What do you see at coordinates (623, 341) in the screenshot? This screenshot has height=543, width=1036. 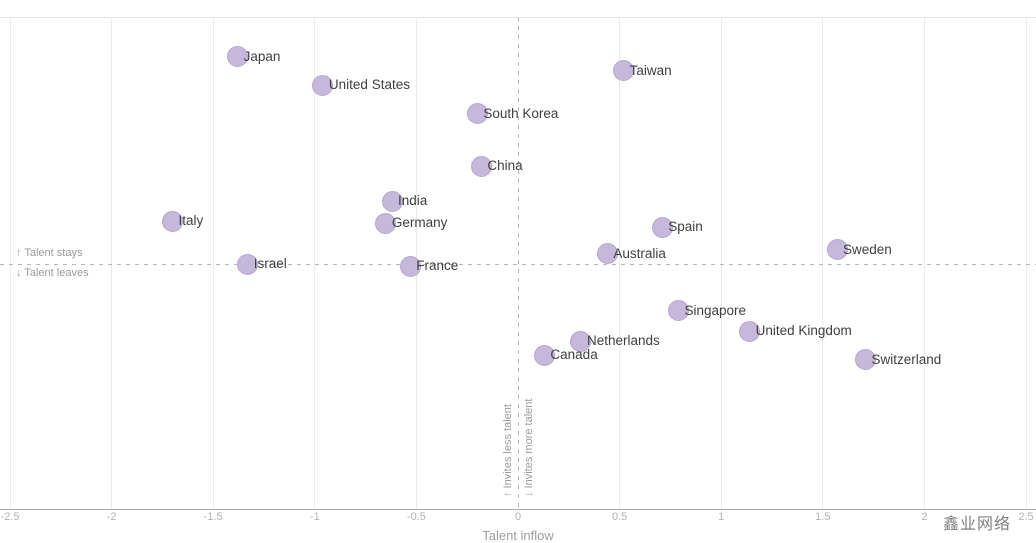 I see `point-label-netherlands: Netherlands` at bounding box center [623, 341].